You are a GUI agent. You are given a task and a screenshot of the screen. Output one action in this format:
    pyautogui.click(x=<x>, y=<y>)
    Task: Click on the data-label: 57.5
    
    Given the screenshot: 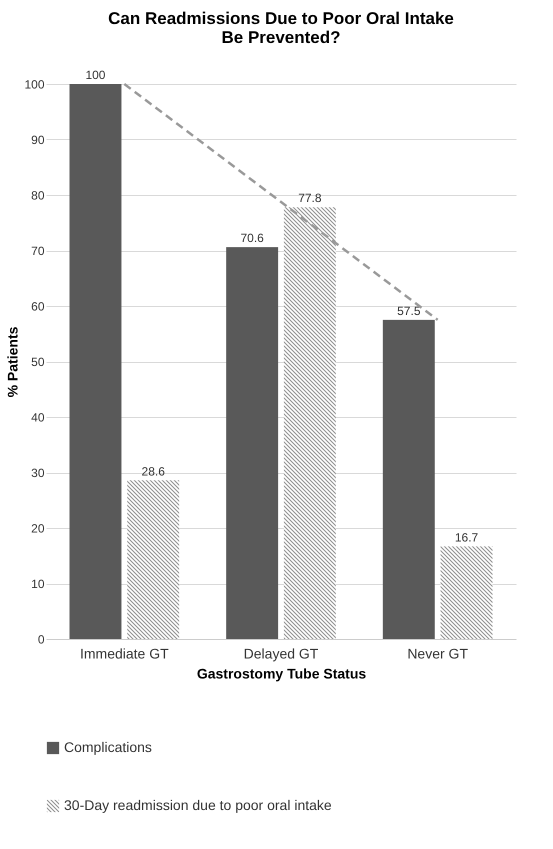 What is the action you would take?
    pyautogui.click(x=409, y=311)
    